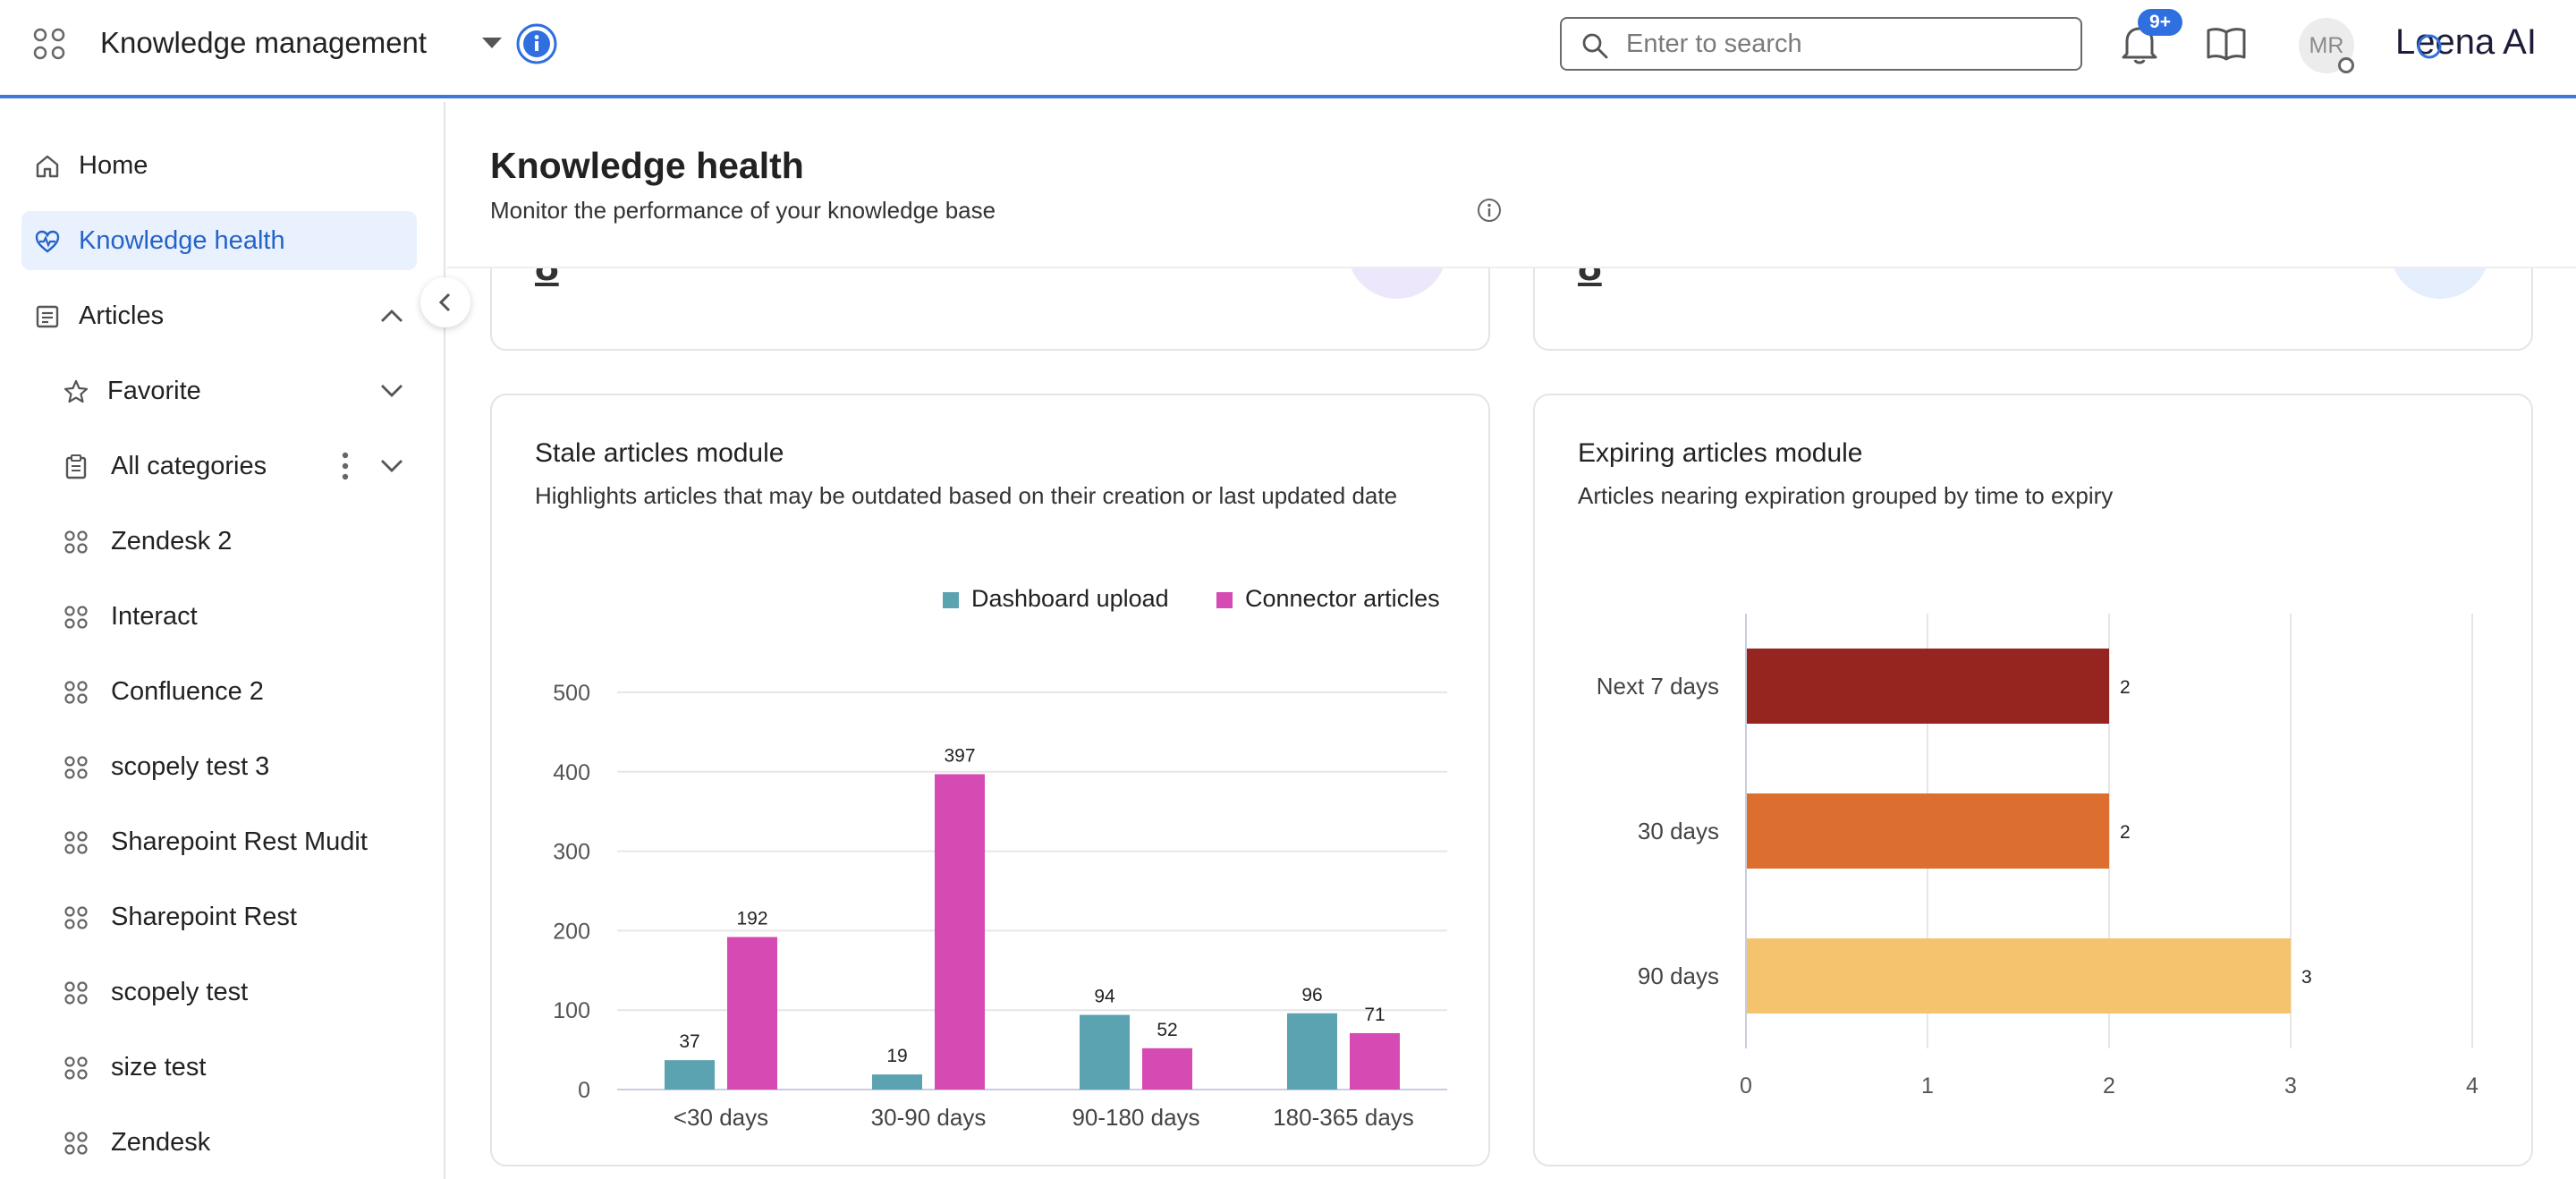  What do you see at coordinates (896, 1056) in the screenshot?
I see `data-label: 19` at bounding box center [896, 1056].